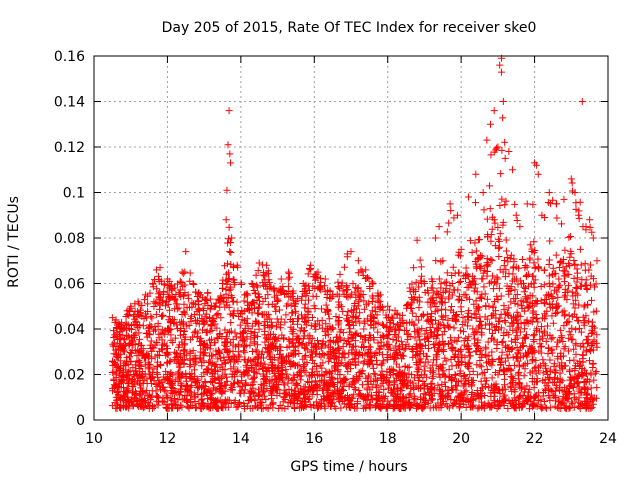 The width and height of the screenshot is (640, 480). What do you see at coordinates (69, 285) in the screenshot?
I see `y-tick-label: 0.06` at bounding box center [69, 285].